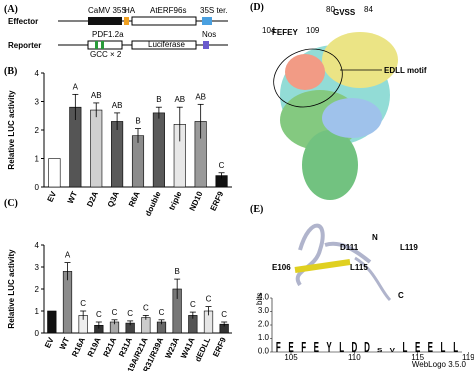 This screenshot has height=371, width=474. I want to click on panel-label: (A), so click(11, 9).